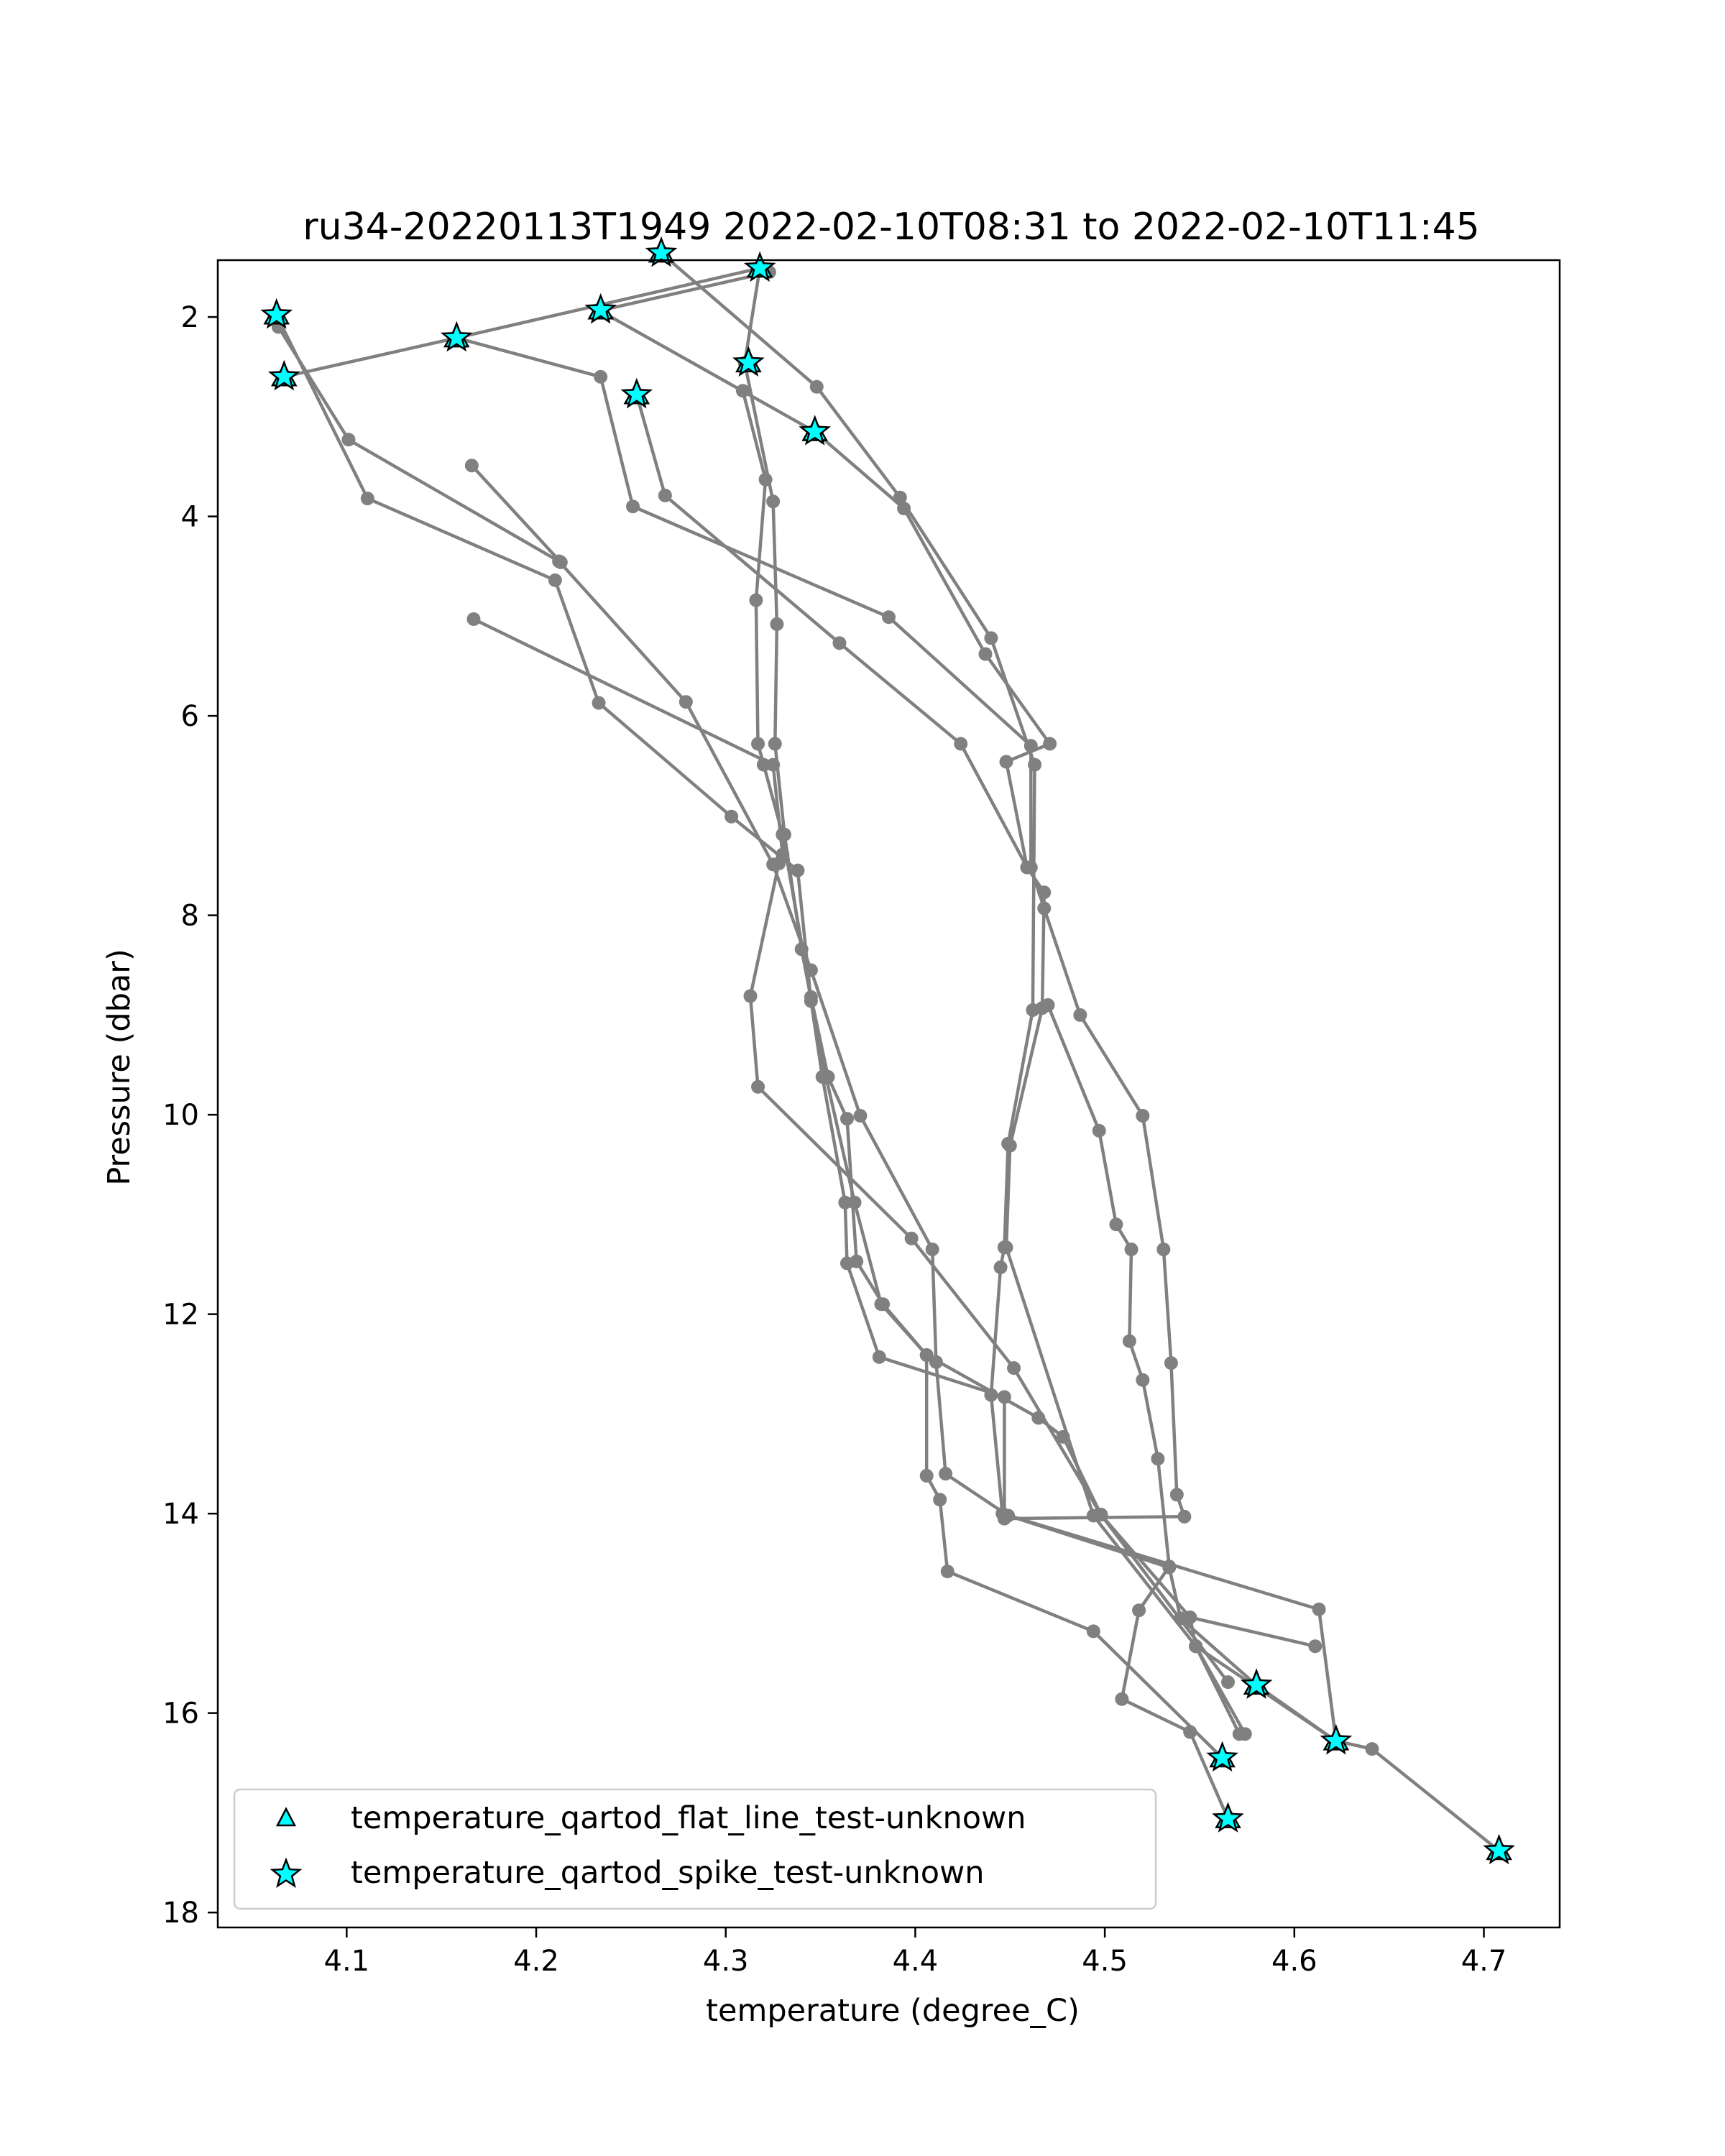 Image resolution: width=1725 pixels, height=2156 pixels. Describe the element at coordinates (180, 1316) in the screenshot. I see `y-tick-label: 12` at that location.